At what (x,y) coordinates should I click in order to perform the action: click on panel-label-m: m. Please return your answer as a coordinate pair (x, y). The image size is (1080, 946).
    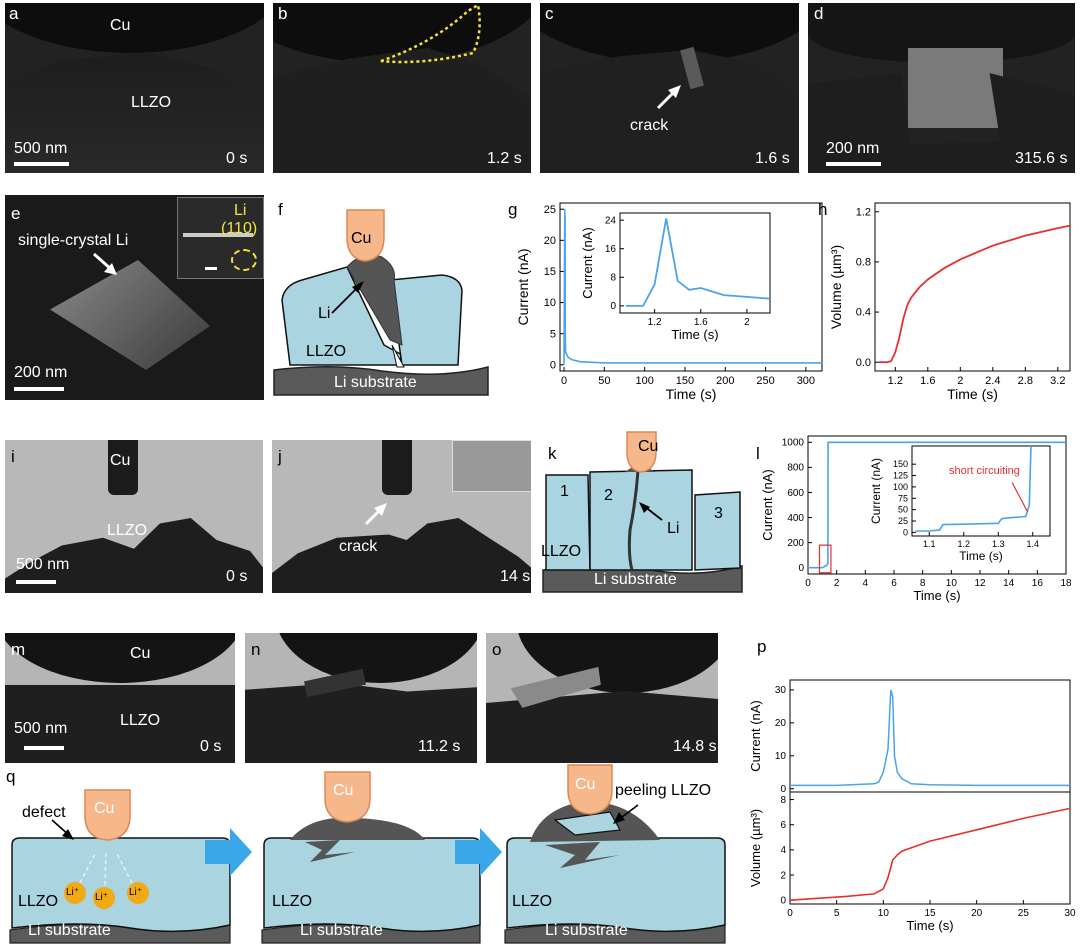
    Looking at the image, I should click on (18, 649).